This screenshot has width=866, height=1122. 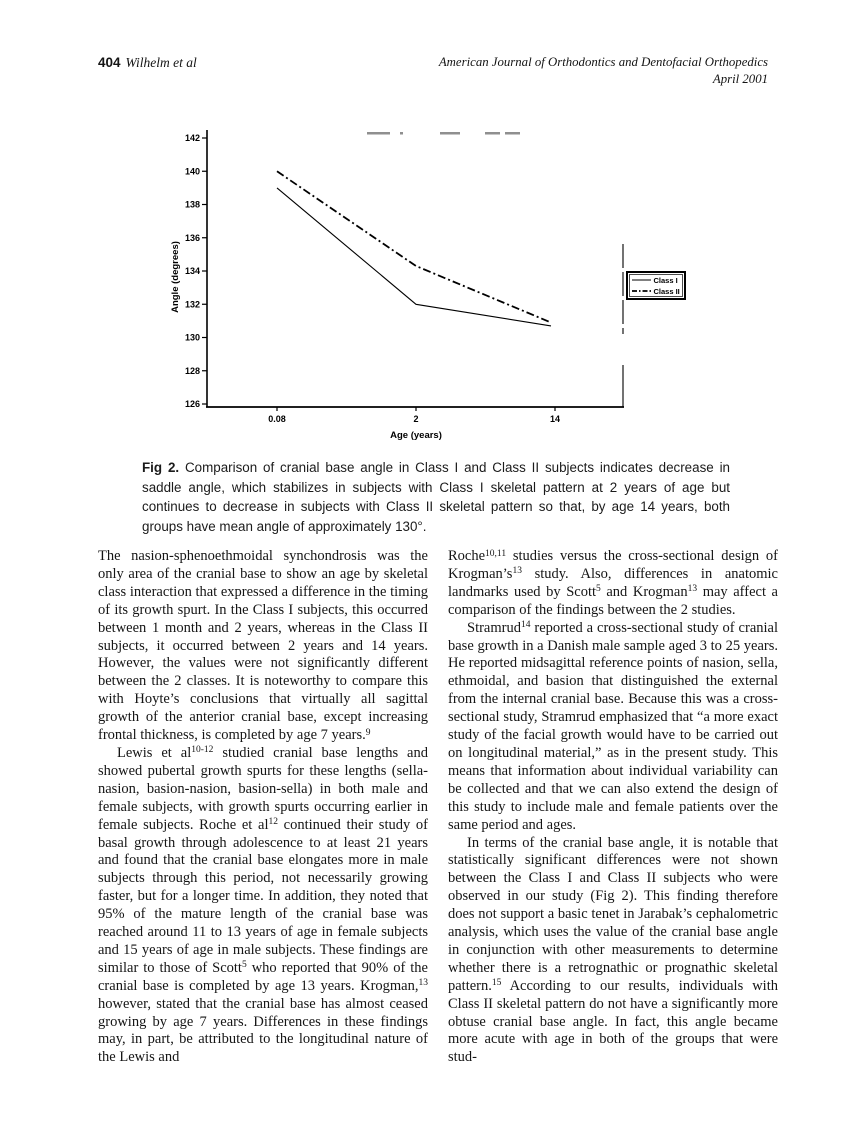 I want to click on x-tick-label: 0.08, so click(x=277, y=419).